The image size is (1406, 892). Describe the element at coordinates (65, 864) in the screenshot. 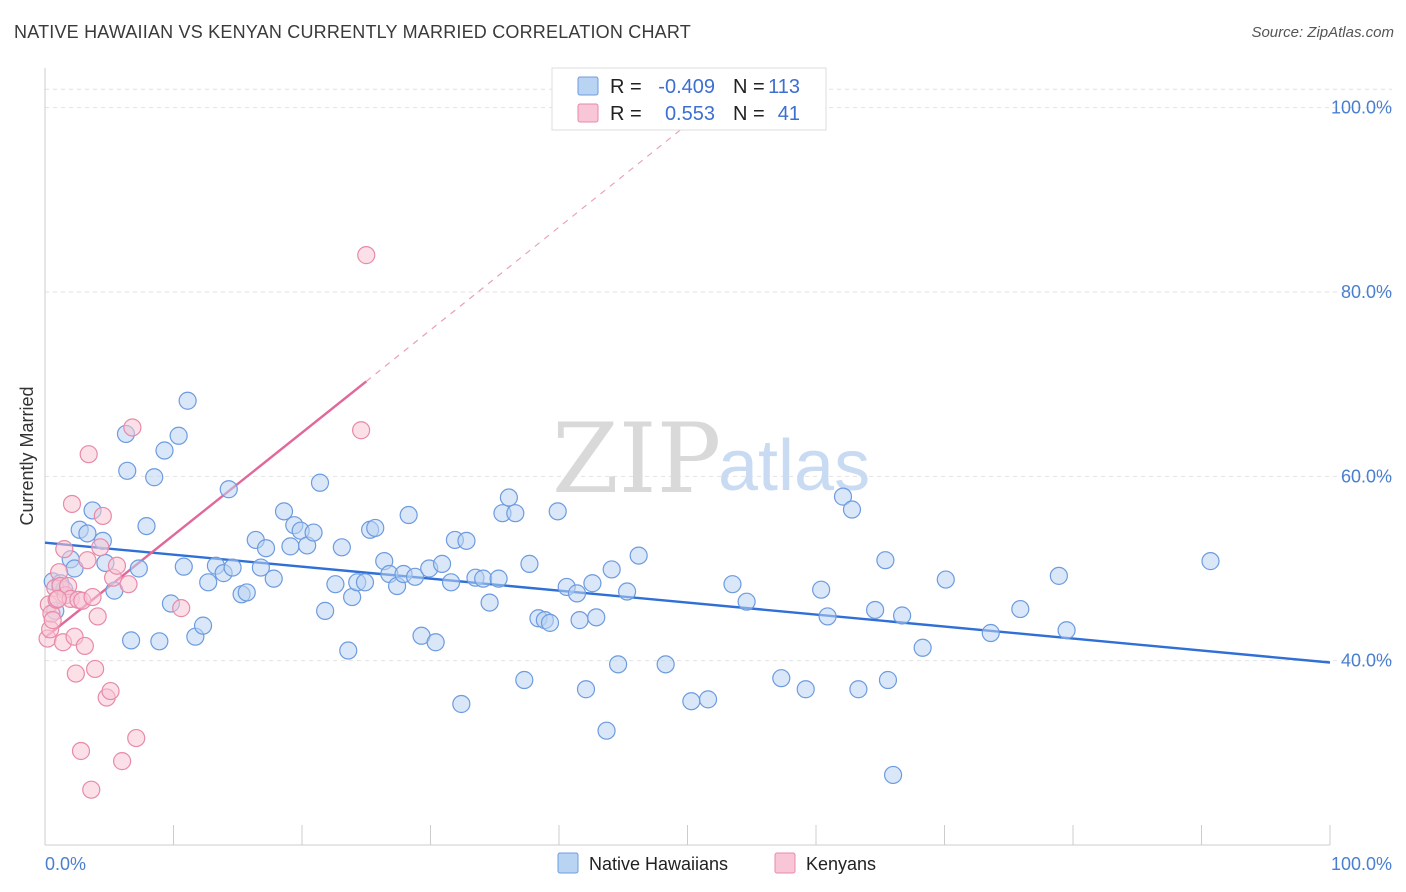

I see `x-tick-label: 0.0%` at that location.